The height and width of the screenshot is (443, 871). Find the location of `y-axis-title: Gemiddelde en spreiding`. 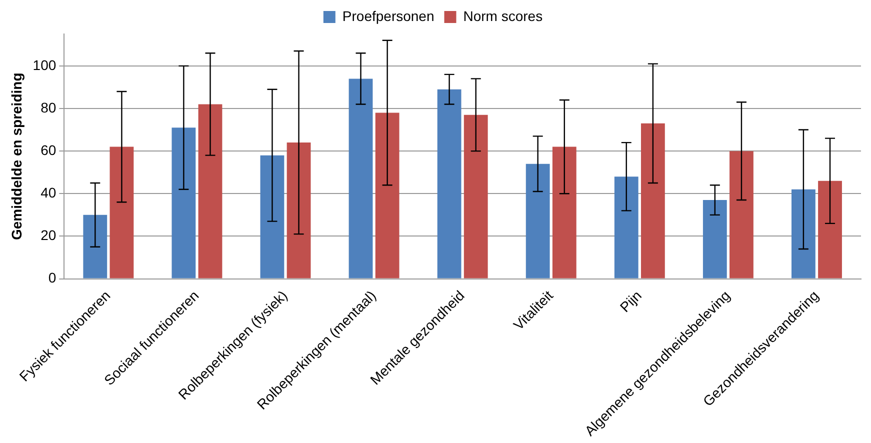

y-axis-title: Gemiddelde en spreiding is located at coordinates (16, 156).